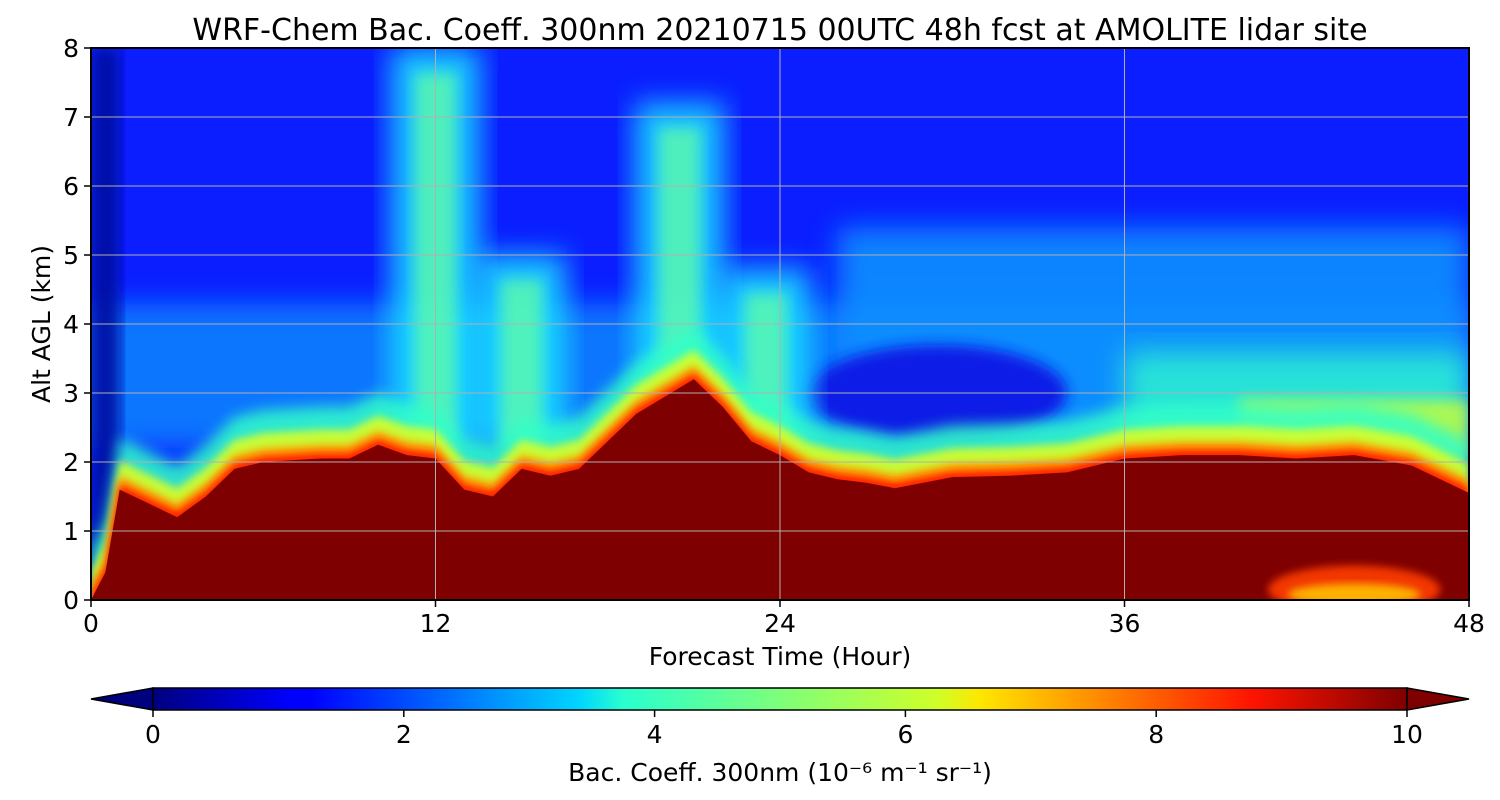 The height and width of the screenshot is (800, 1500). I want to click on x-tick-label-4: 48, so click(1469, 623).